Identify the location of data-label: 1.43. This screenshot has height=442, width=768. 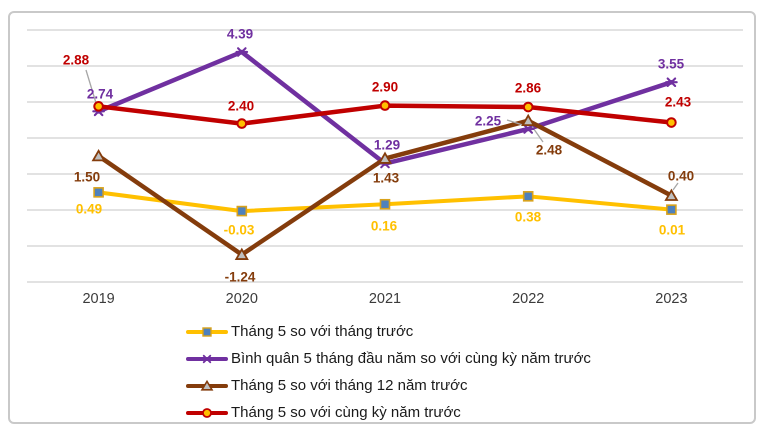
(386, 178).